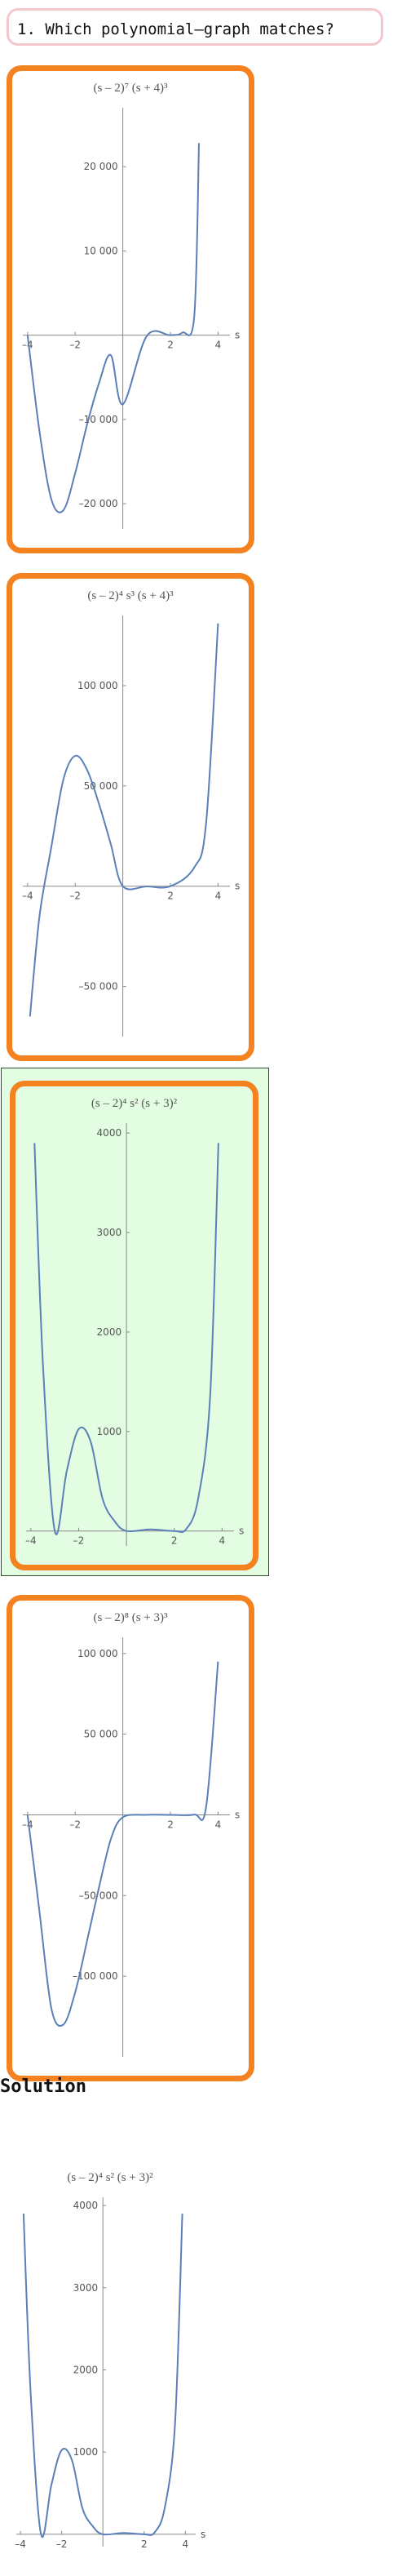 This screenshot has height=2576, width=393. Describe the element at coordinates (98, 419) in the screenshot. I see `y-tick-label: –10 000` at that location.